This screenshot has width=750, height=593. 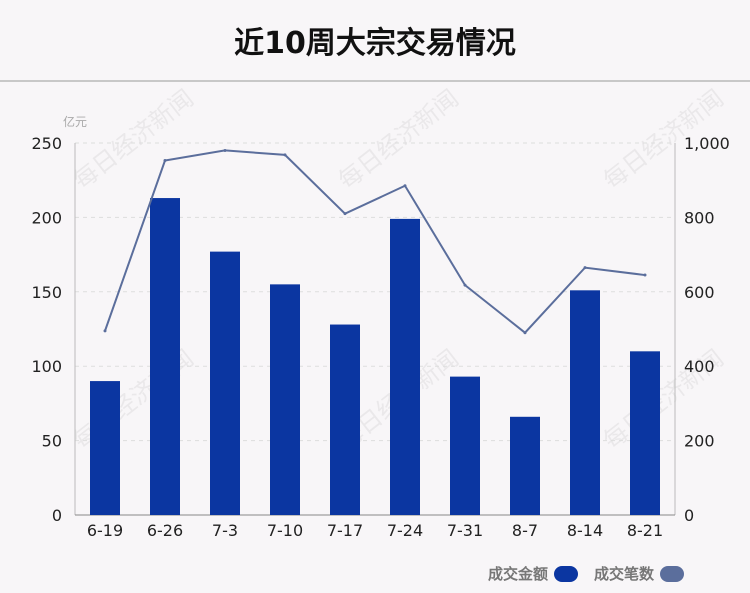 What do you see at coordinates (75, 122) in the screenshot?
I see `left-axis-unit: 亿元` at bounding box center [75, 122].